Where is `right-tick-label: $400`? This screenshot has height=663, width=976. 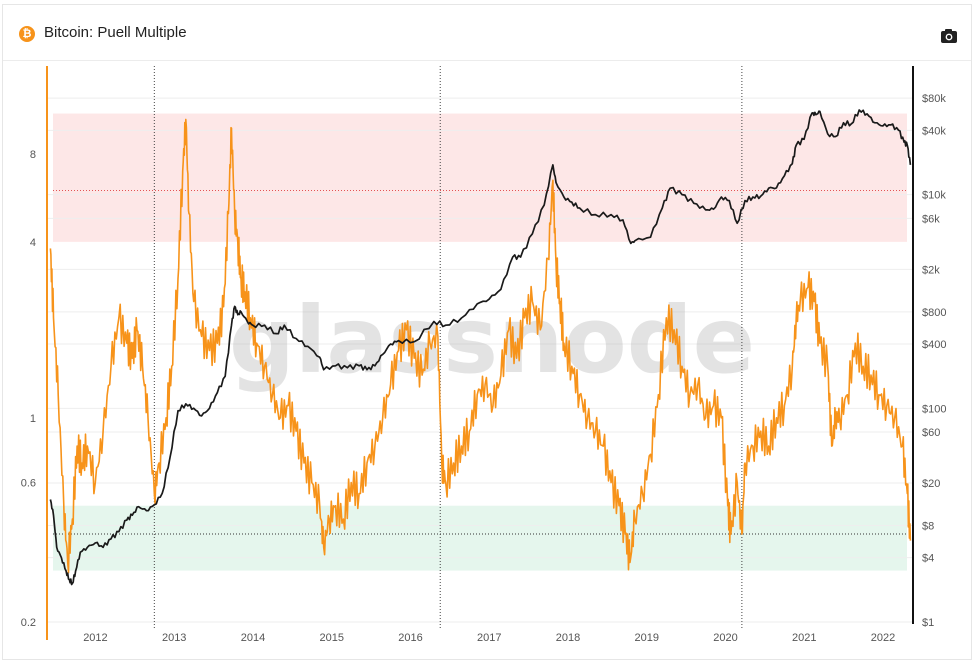 right-tick-label: $400 is located at coordinates (934, 345).